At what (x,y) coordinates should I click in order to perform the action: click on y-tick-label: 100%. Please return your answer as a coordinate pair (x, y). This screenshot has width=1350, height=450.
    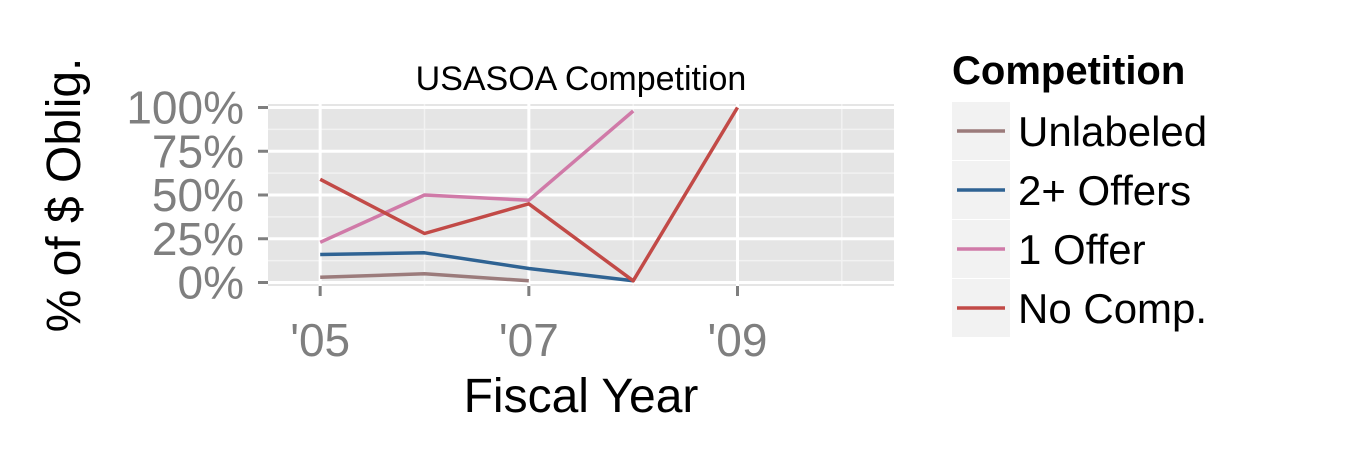
    Looking at the image, I should click on (185, 108).